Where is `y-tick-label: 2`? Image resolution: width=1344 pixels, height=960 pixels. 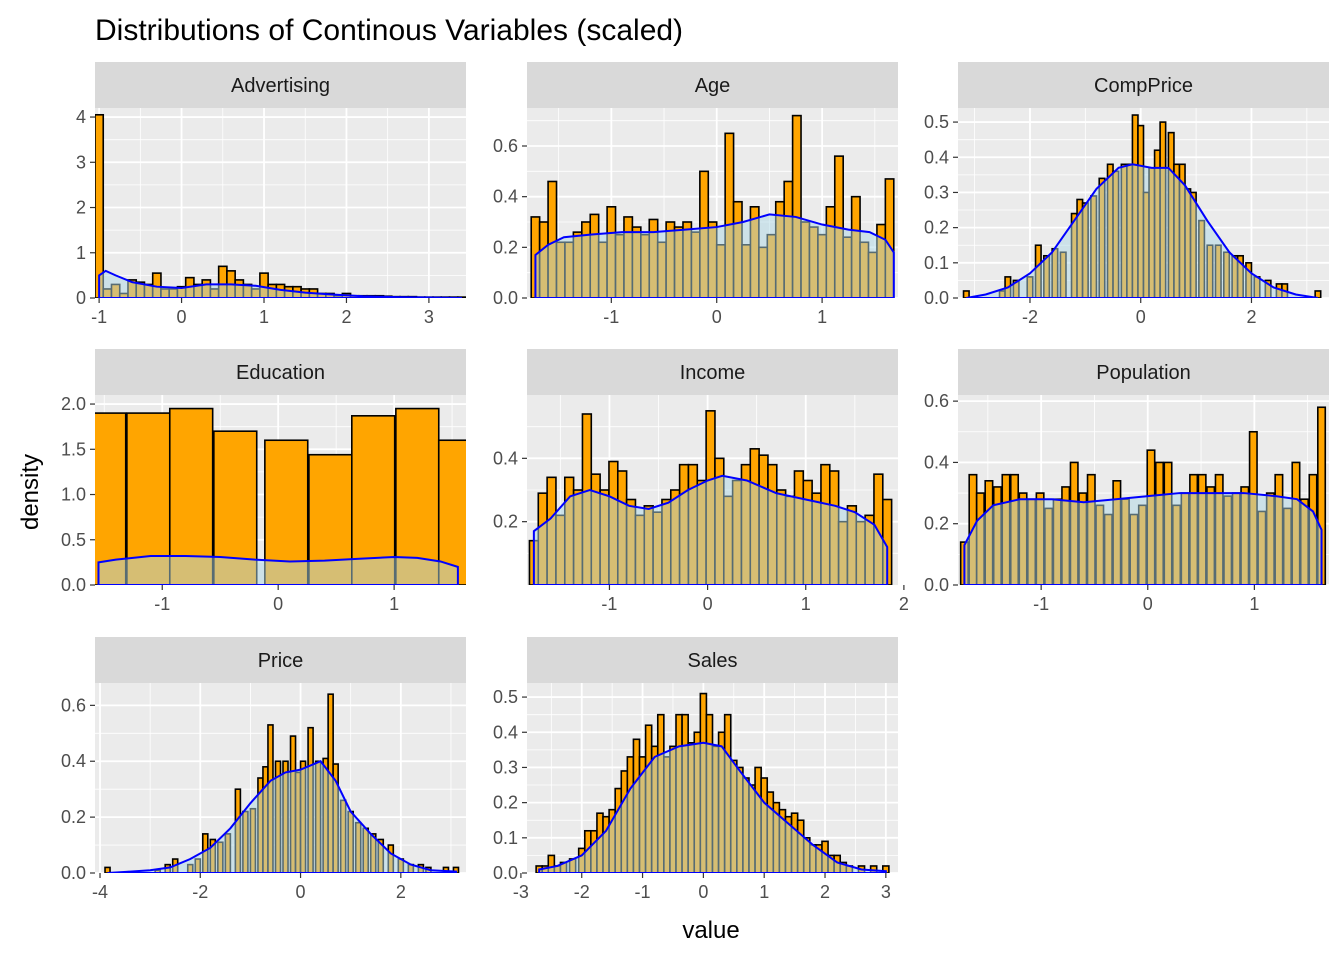
y-tick-label: 2 is located at coordinates (81, 208).